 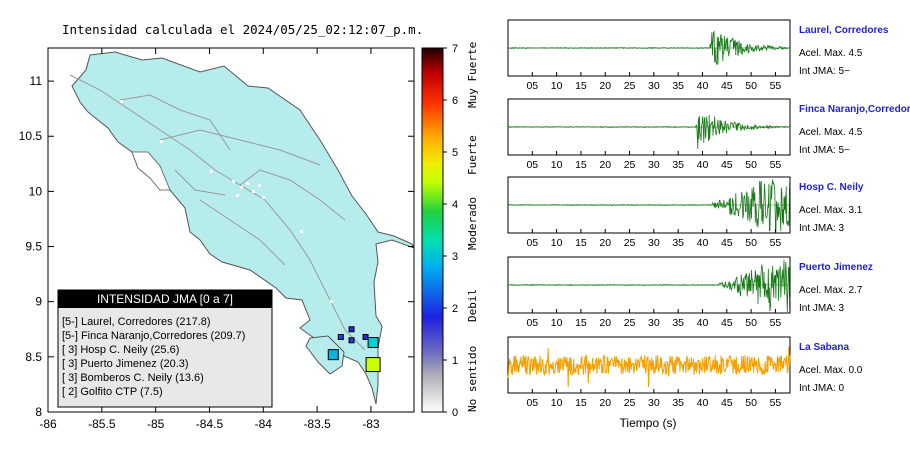 I want to click on map-x-tick-label: -85, so click(x=156, y=424).